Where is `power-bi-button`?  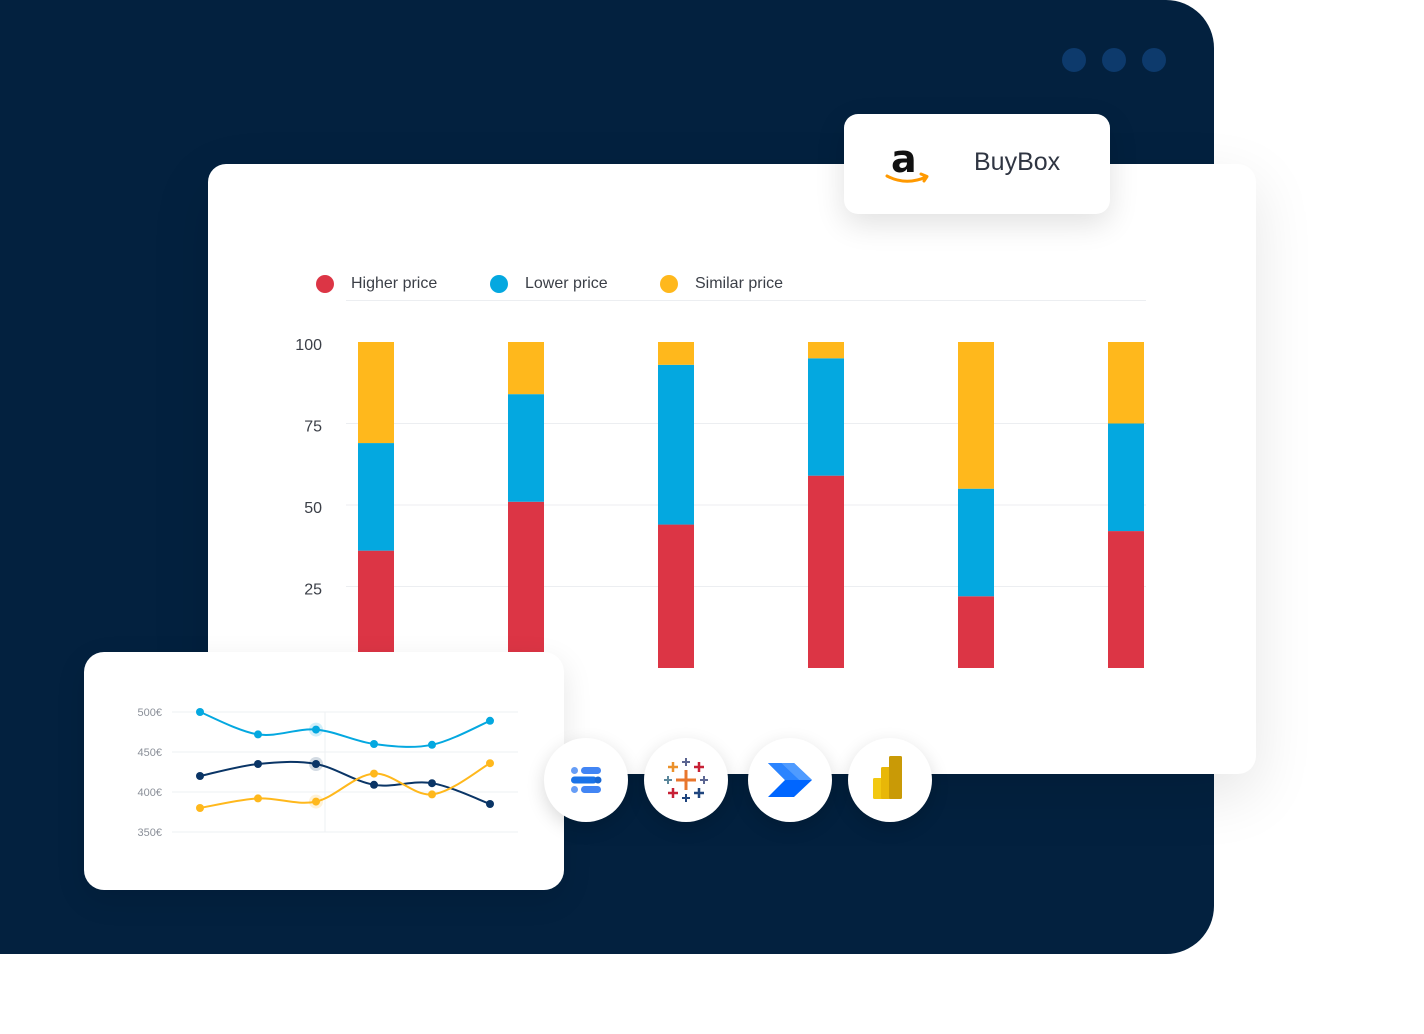
power-bi-button is located at coordinates (890, 780).